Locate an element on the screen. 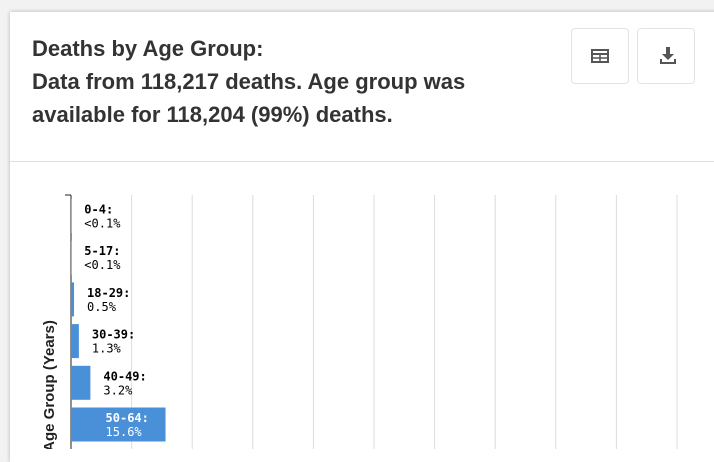 The width and height of the screenshot is (714, 462). category-label: 30-39: is located at coordinates (113, 335).